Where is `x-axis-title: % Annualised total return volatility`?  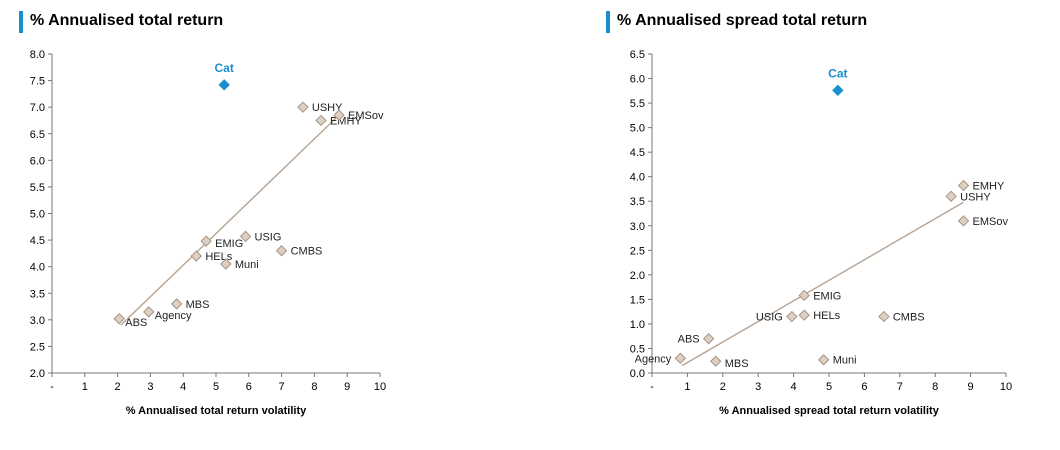
x-axis-title: % Annualised total return volatility is located at coordinates (216, 411).